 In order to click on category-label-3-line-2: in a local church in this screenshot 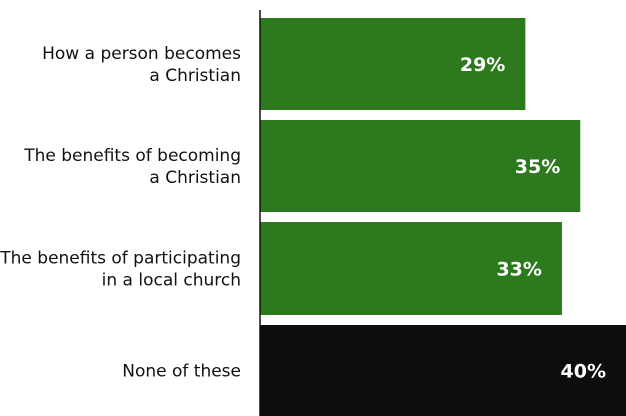, I will do `click(171, 281)`.